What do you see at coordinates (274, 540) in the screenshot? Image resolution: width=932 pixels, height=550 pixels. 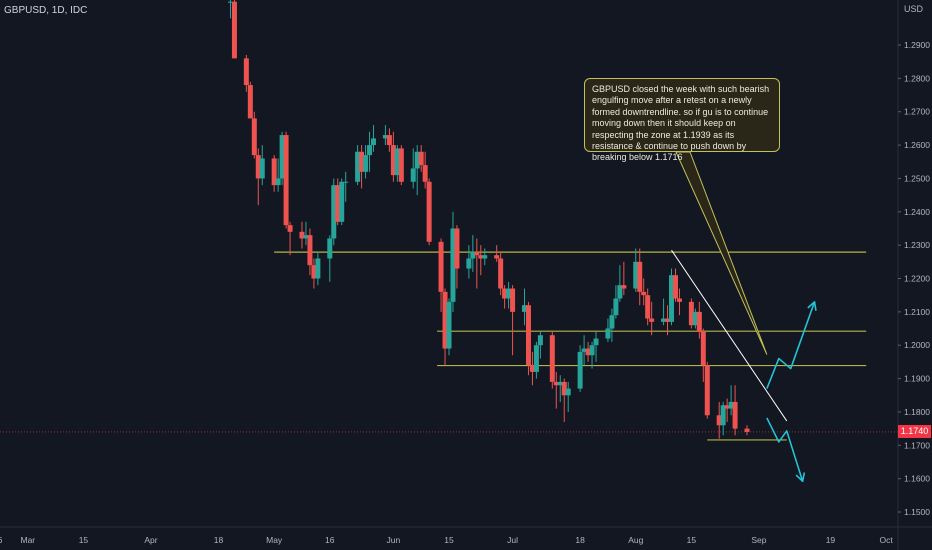 I see `x-tick-label: May` at bounding box center [274, 540].